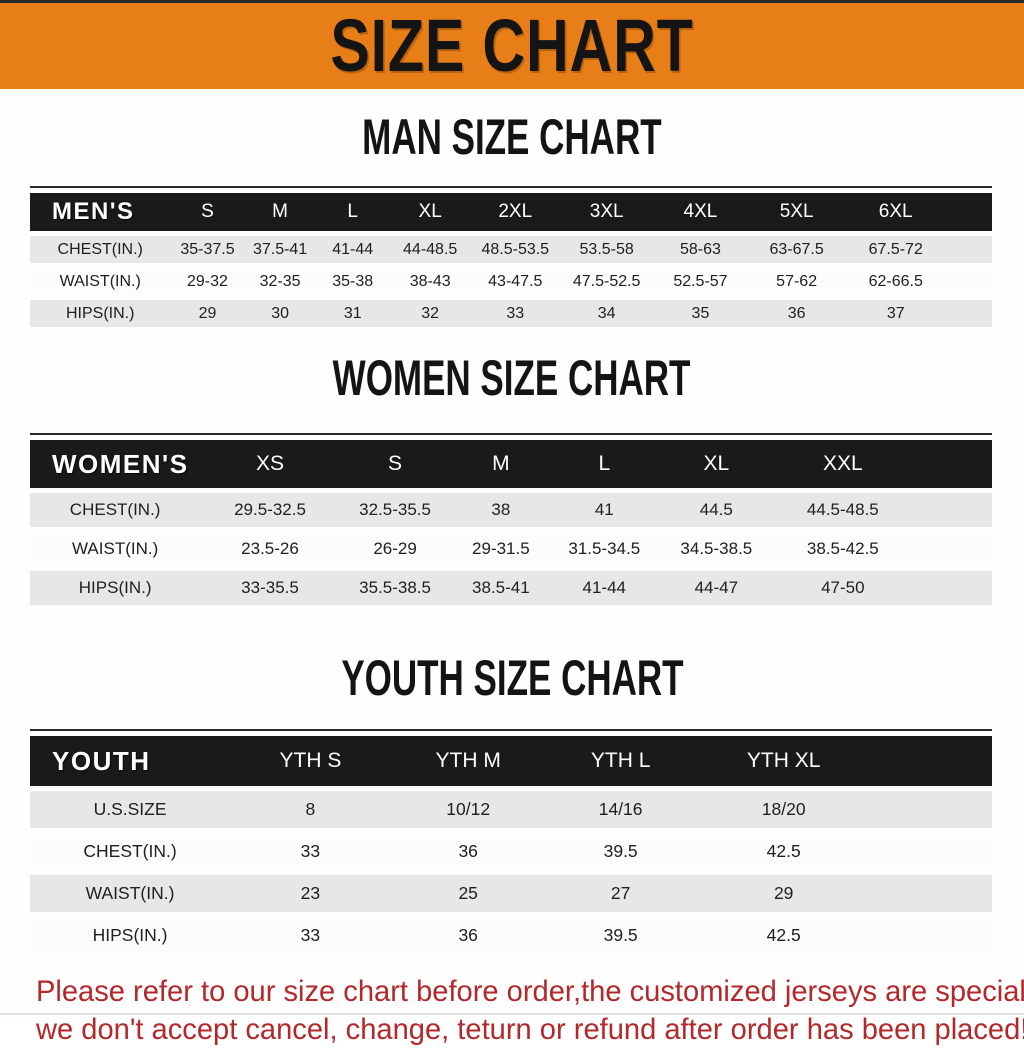 The image size is (1024, 1049). I want to click on table-header-row: WOMEN'S XS S M L XL XXL, so click(511, 464).